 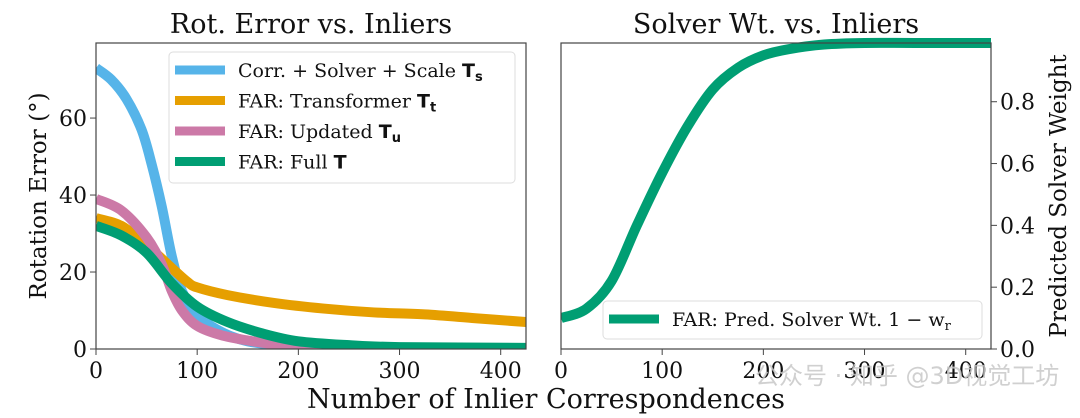 What do you see at coordinates (73, 273) in the screenshot?
I see `y-tick-label: 20` at bounding box center [73, 273].